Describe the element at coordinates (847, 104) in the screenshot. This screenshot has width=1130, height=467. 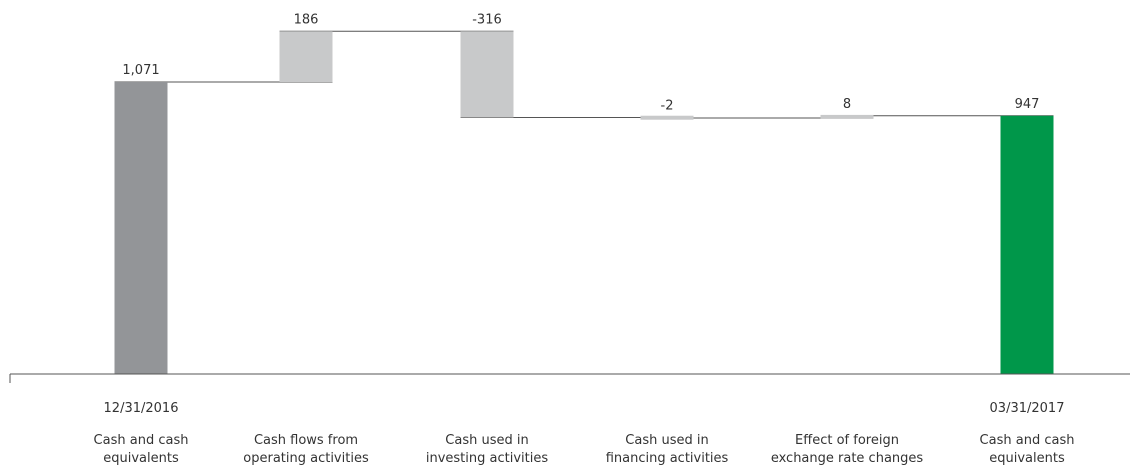
I see `value-label-5: 8` at that location.